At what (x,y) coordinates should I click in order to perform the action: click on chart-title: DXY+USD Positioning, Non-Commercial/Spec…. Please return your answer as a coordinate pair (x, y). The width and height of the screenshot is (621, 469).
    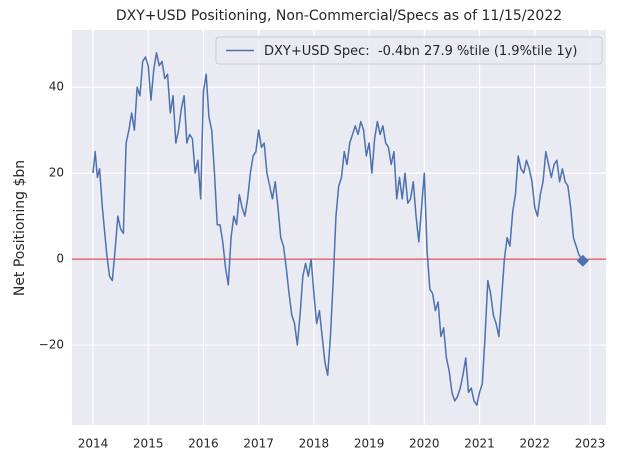
    Looking at the image, I should click on (339, 16).